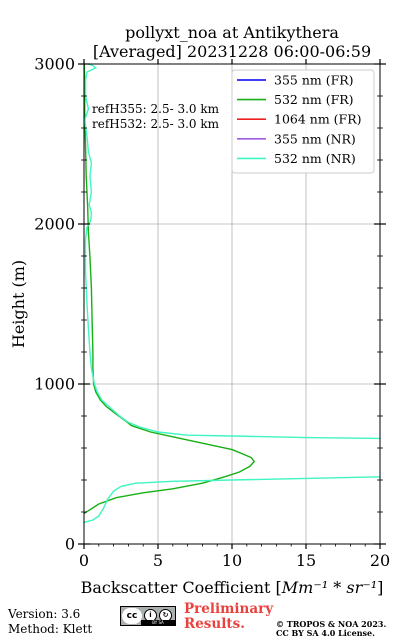 The width and height of the screenshot is (400, 640). Describe the element at coordinates (325, 633) in the screenshot. I see `copyright-line-2: CC BY SA 4.0 License.` at that location.